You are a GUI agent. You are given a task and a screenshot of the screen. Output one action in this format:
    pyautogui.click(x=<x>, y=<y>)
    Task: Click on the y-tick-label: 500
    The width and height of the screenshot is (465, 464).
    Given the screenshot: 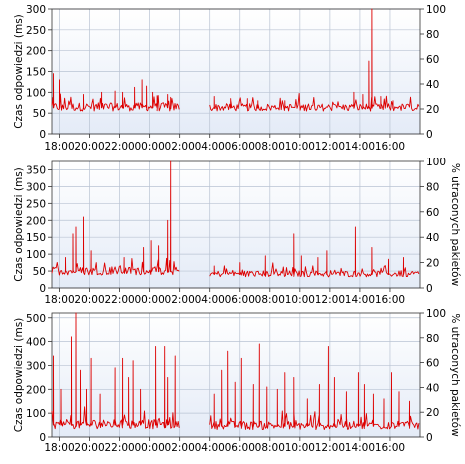 What is the action you would take?
    pyautogui.click(x=36, y=319)
    